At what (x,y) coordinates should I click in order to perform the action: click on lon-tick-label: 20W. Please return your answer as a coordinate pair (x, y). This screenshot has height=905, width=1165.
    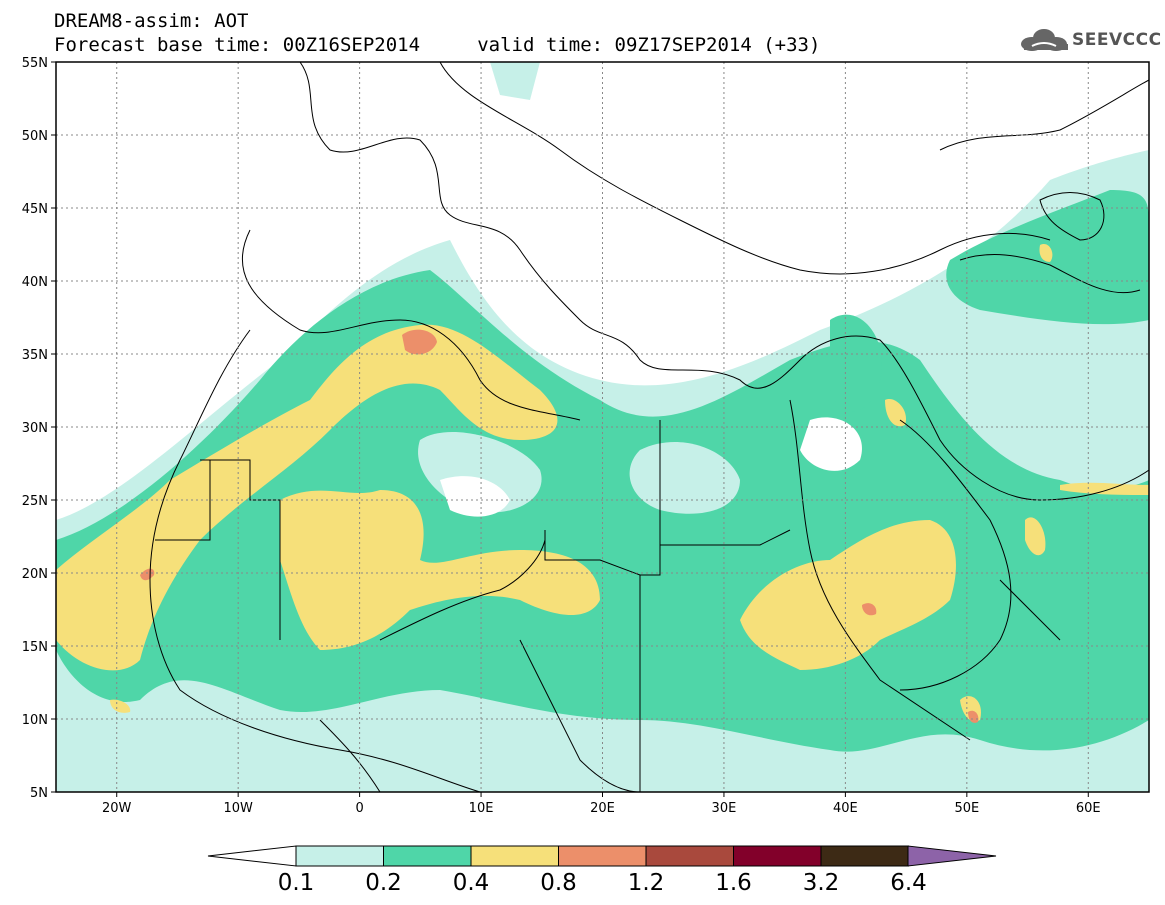
    Looking at the image, I should click on (117, 808).